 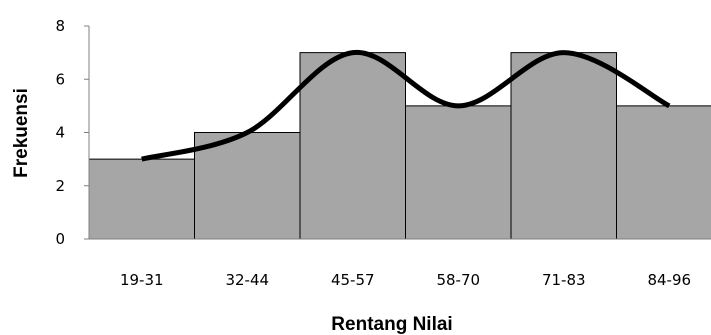 I want to click on y-tick-label: 2, so click(x=60, y=186).